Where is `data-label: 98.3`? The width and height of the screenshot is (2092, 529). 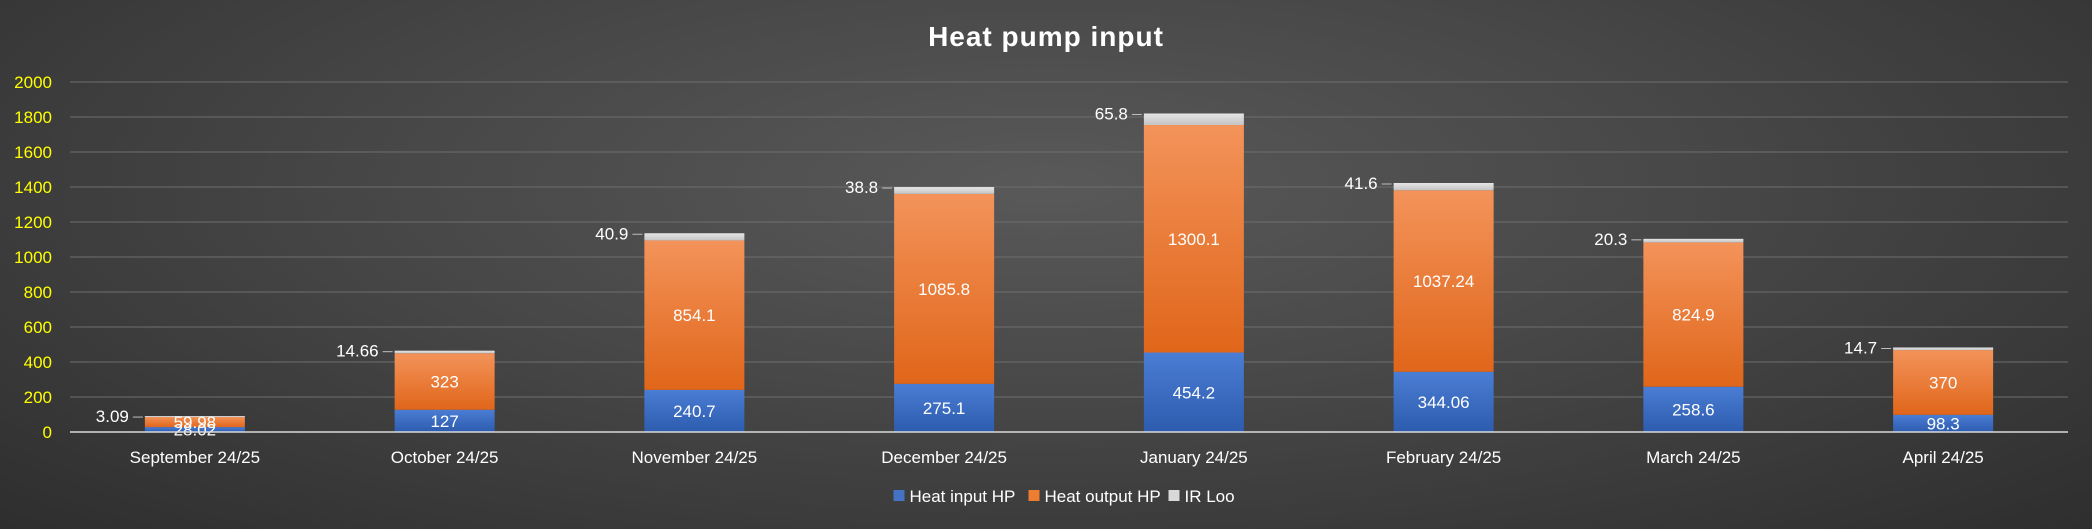
data-label: 98.3 is located at coordinates (1943, 423).